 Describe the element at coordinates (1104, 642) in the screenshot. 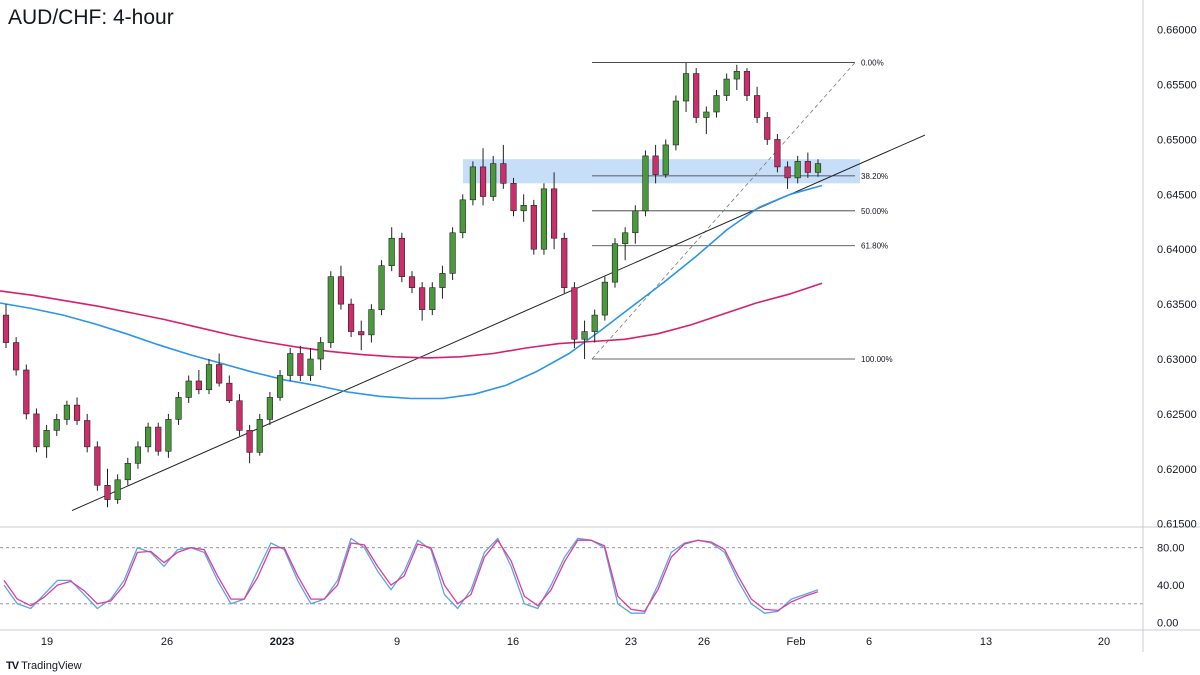

I see `time-tick-label: 20` at that location.